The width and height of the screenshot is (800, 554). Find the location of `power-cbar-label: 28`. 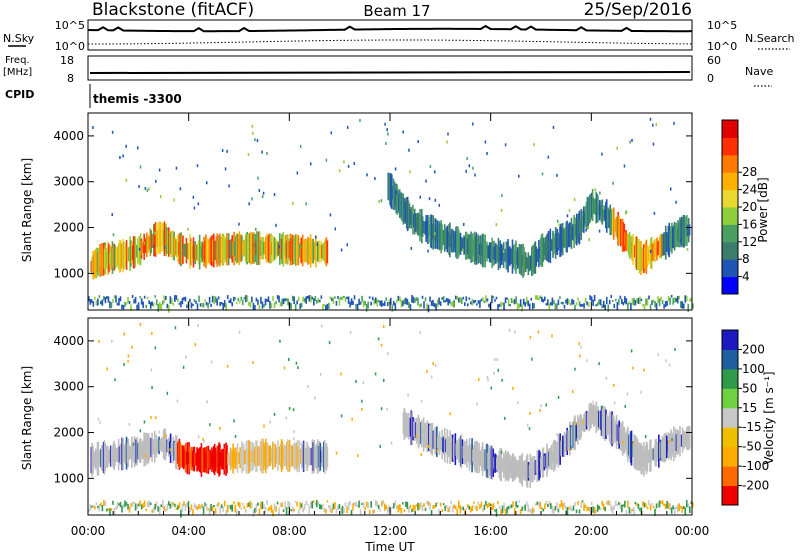

power-cbar-label: 28 is located at coordinates (749, 172).